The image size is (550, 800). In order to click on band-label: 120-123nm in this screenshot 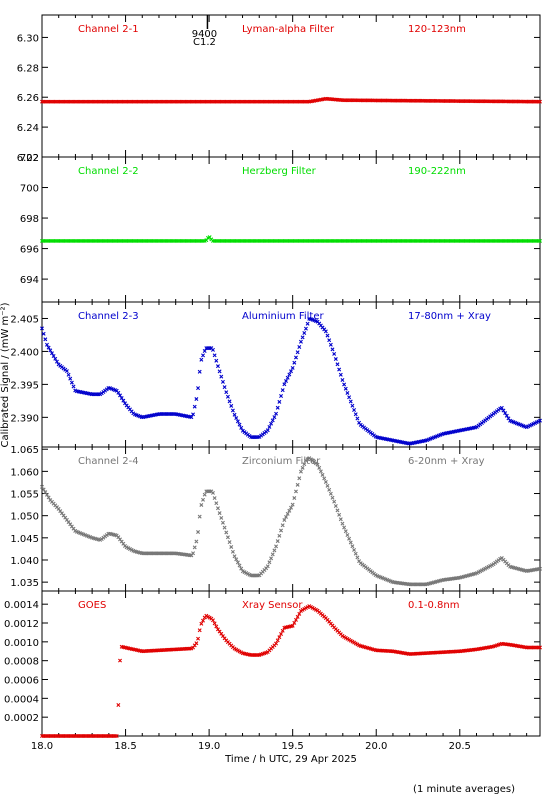, I will do `click(437, 29)`.